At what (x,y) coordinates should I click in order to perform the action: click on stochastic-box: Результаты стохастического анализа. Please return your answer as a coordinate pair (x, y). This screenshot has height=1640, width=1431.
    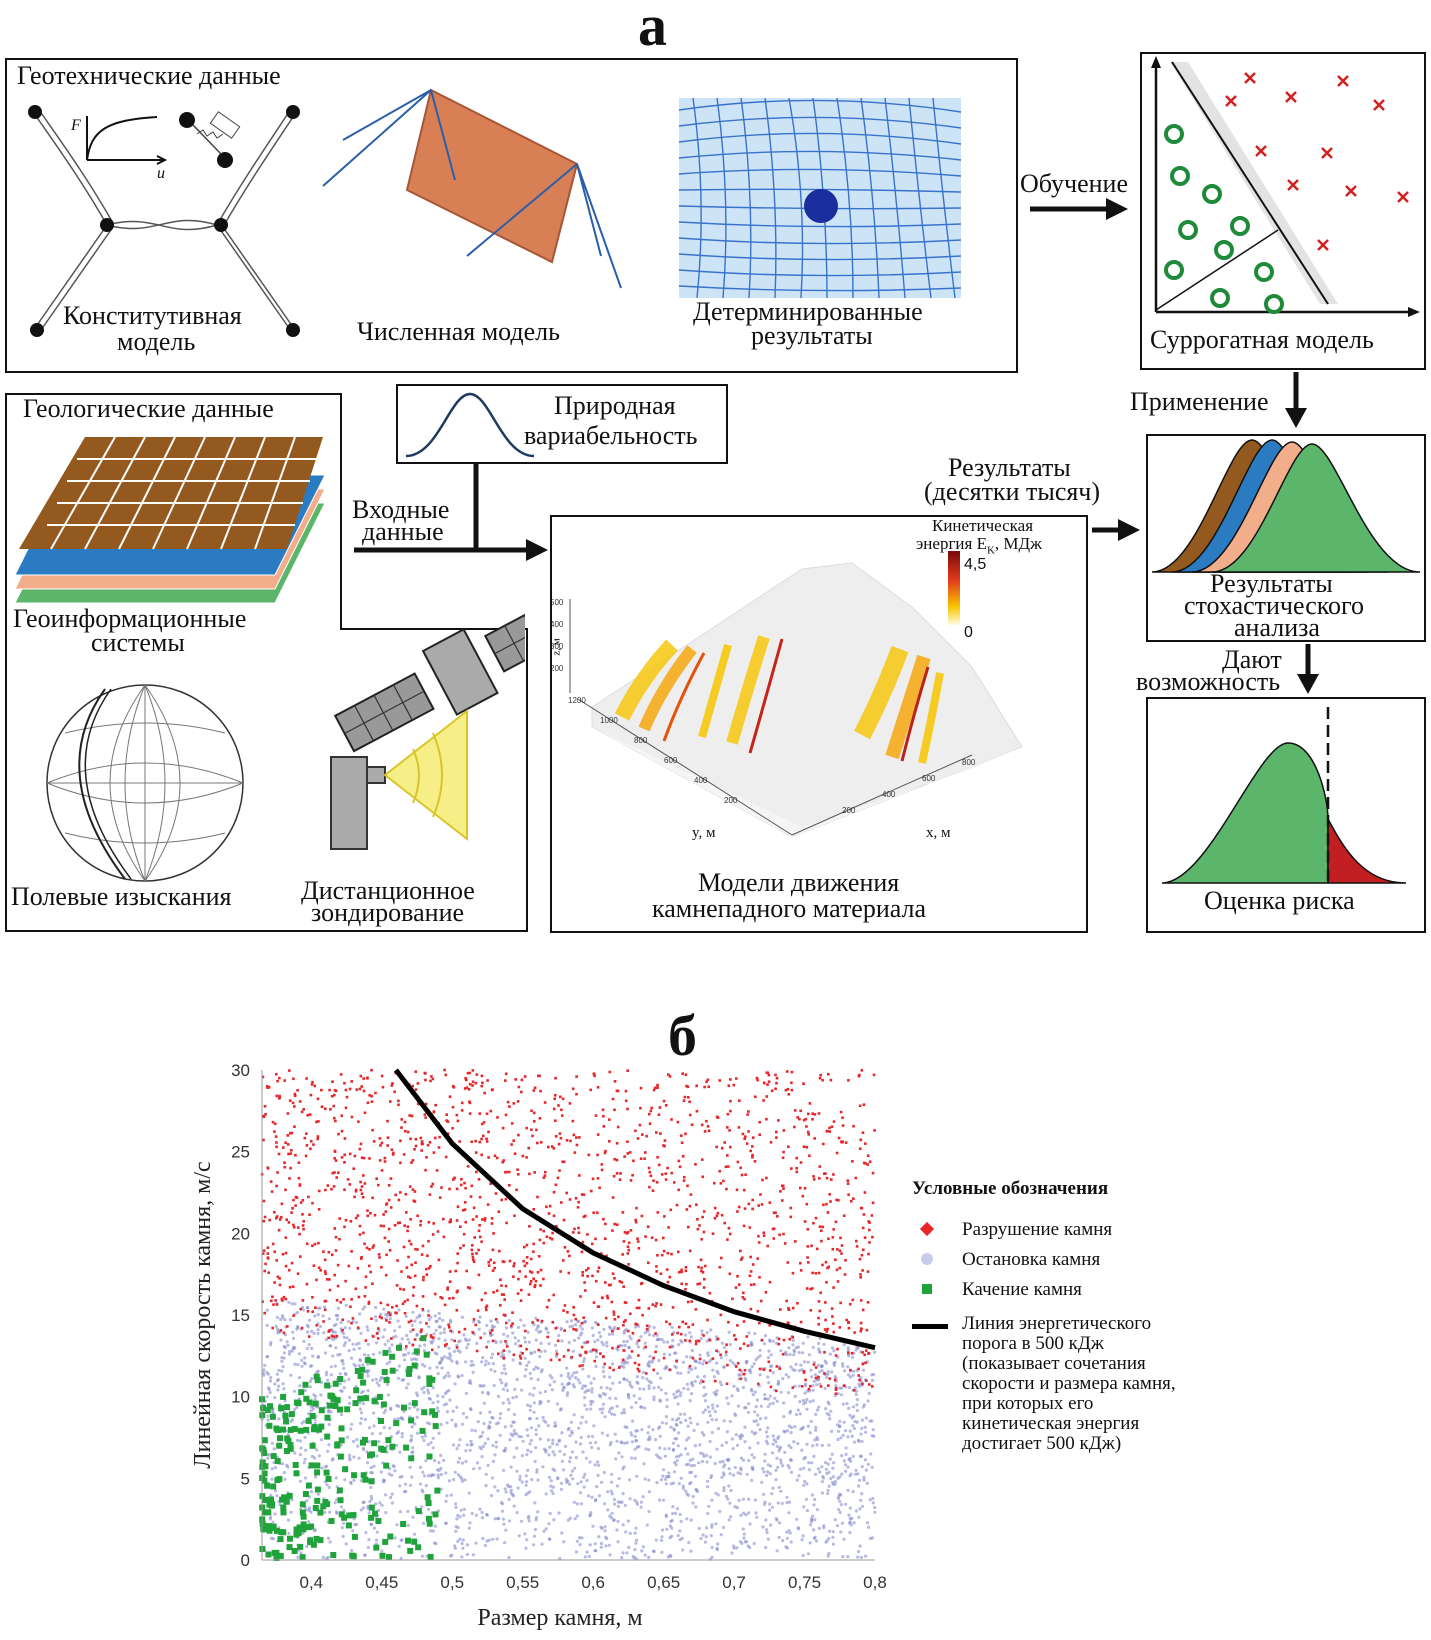
    Looking at the image, I should click on (1286, 538).